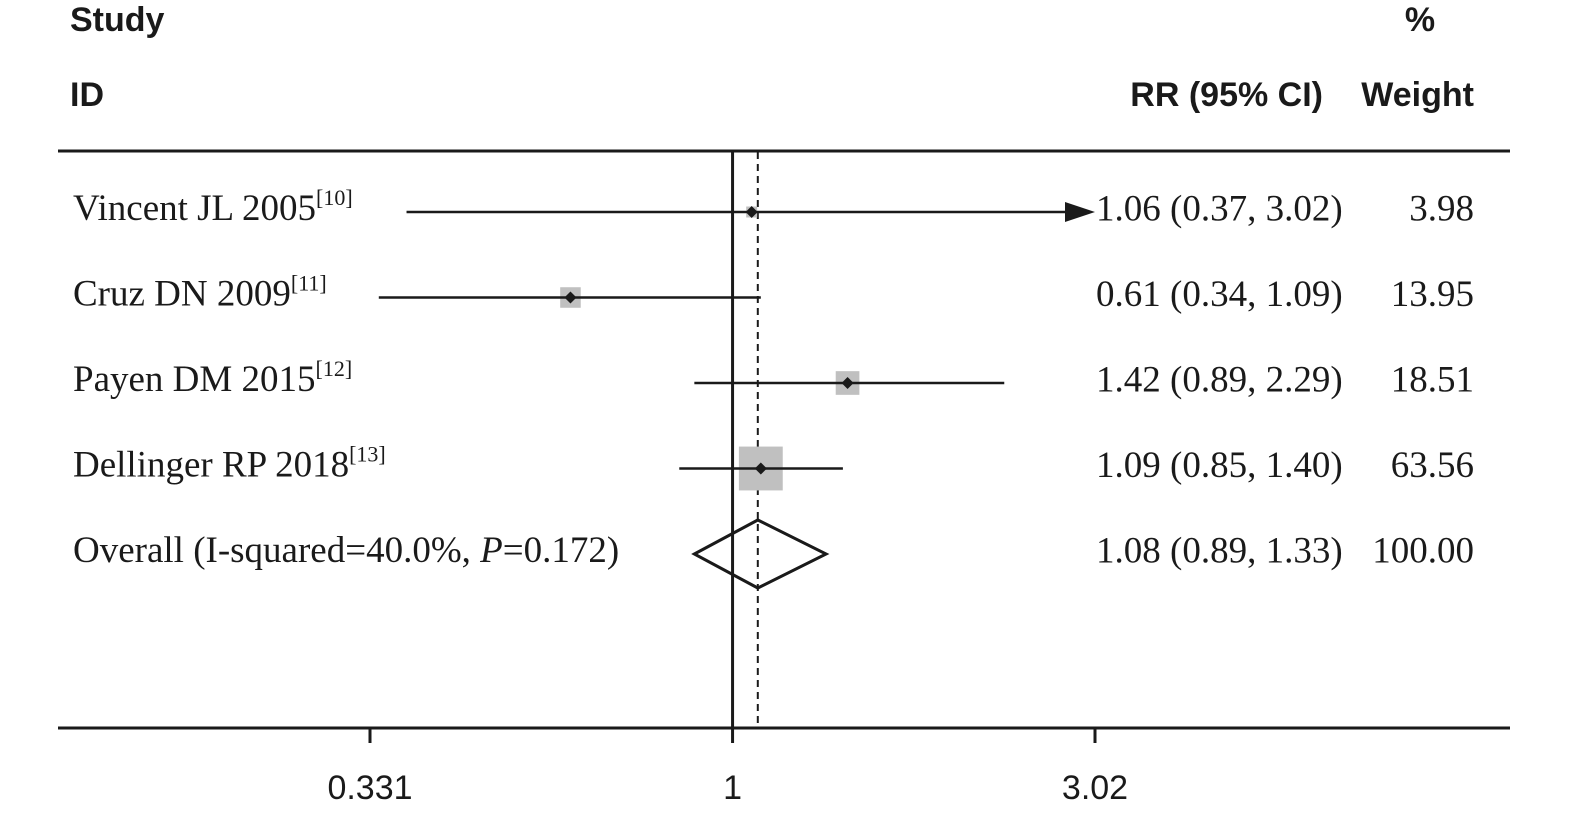 The width and height of the screenshot is (1575, 817). Describe the element at coordinates (1432, 465) in the screenshot. I see `weight-label: 63.56` at that location.